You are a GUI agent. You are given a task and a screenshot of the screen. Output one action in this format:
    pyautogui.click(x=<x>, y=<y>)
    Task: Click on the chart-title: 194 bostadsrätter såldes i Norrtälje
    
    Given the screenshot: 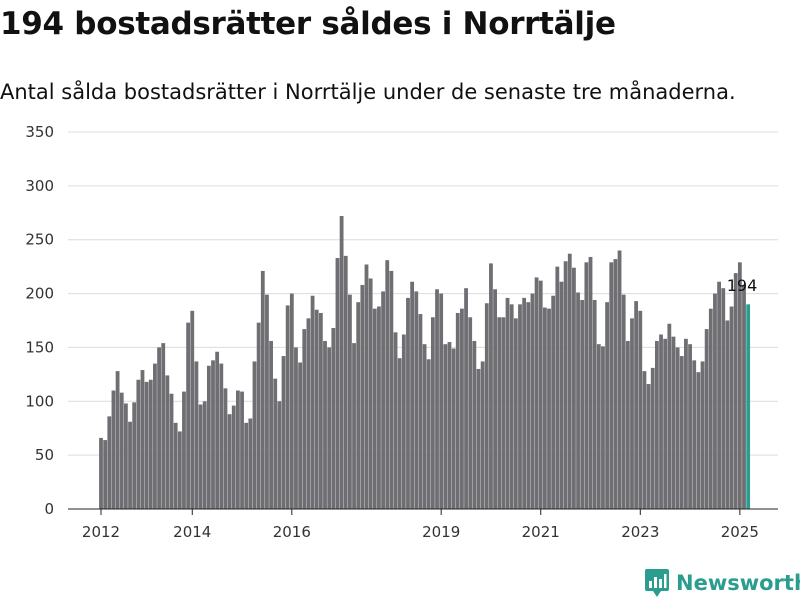 What is the action you would take?
    pyautogui.click(x=308, y=24)
    